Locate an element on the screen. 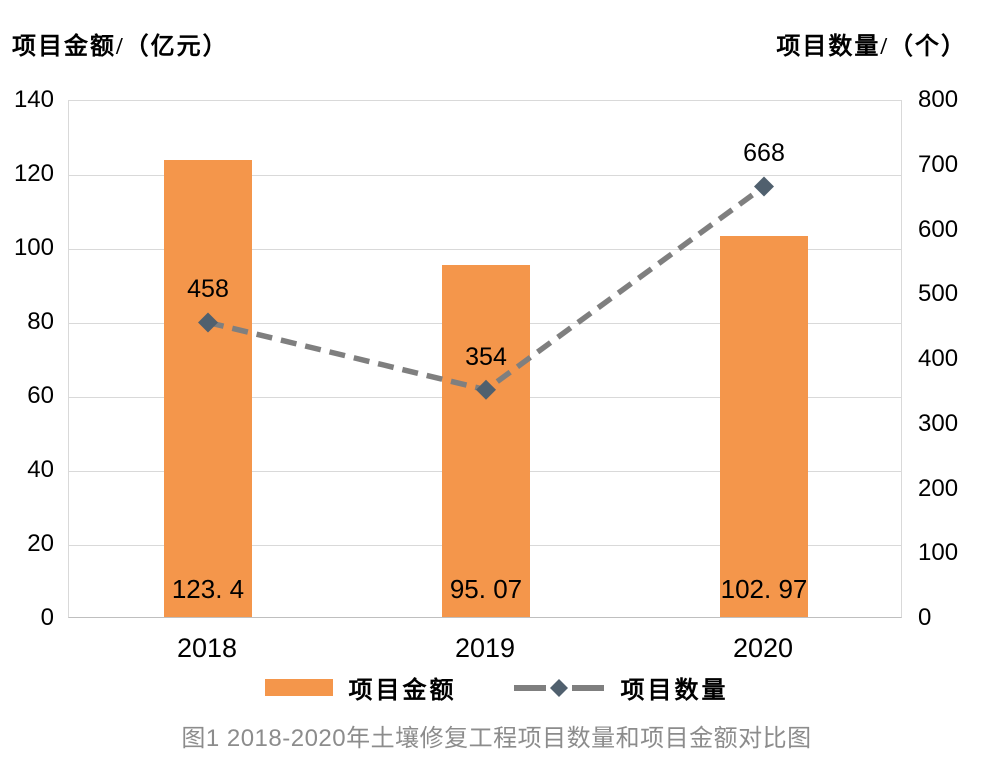 The image size is (993, 760). right-axis-title: 项目数量/（个） is located at coordinates (871, 47).